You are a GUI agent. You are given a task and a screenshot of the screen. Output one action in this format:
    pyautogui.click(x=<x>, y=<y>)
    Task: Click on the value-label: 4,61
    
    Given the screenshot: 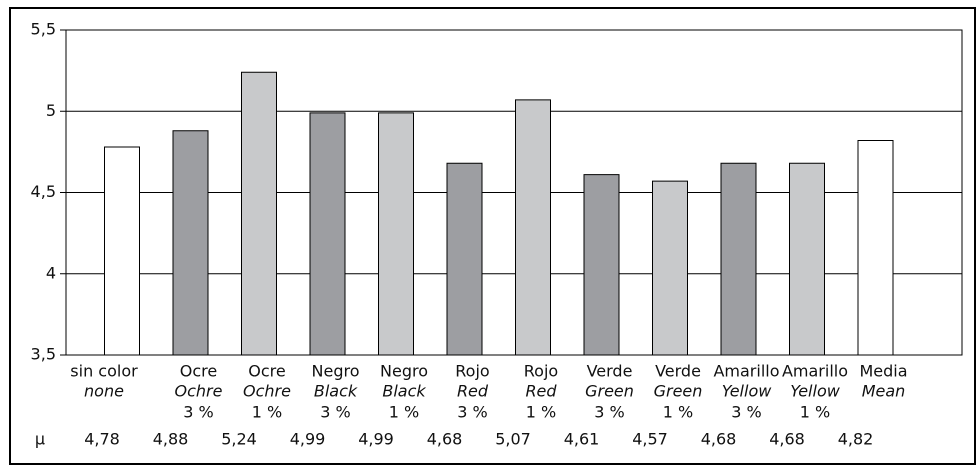 What is the action you would take?
    pyautogui.click(x=582, y=439)
    